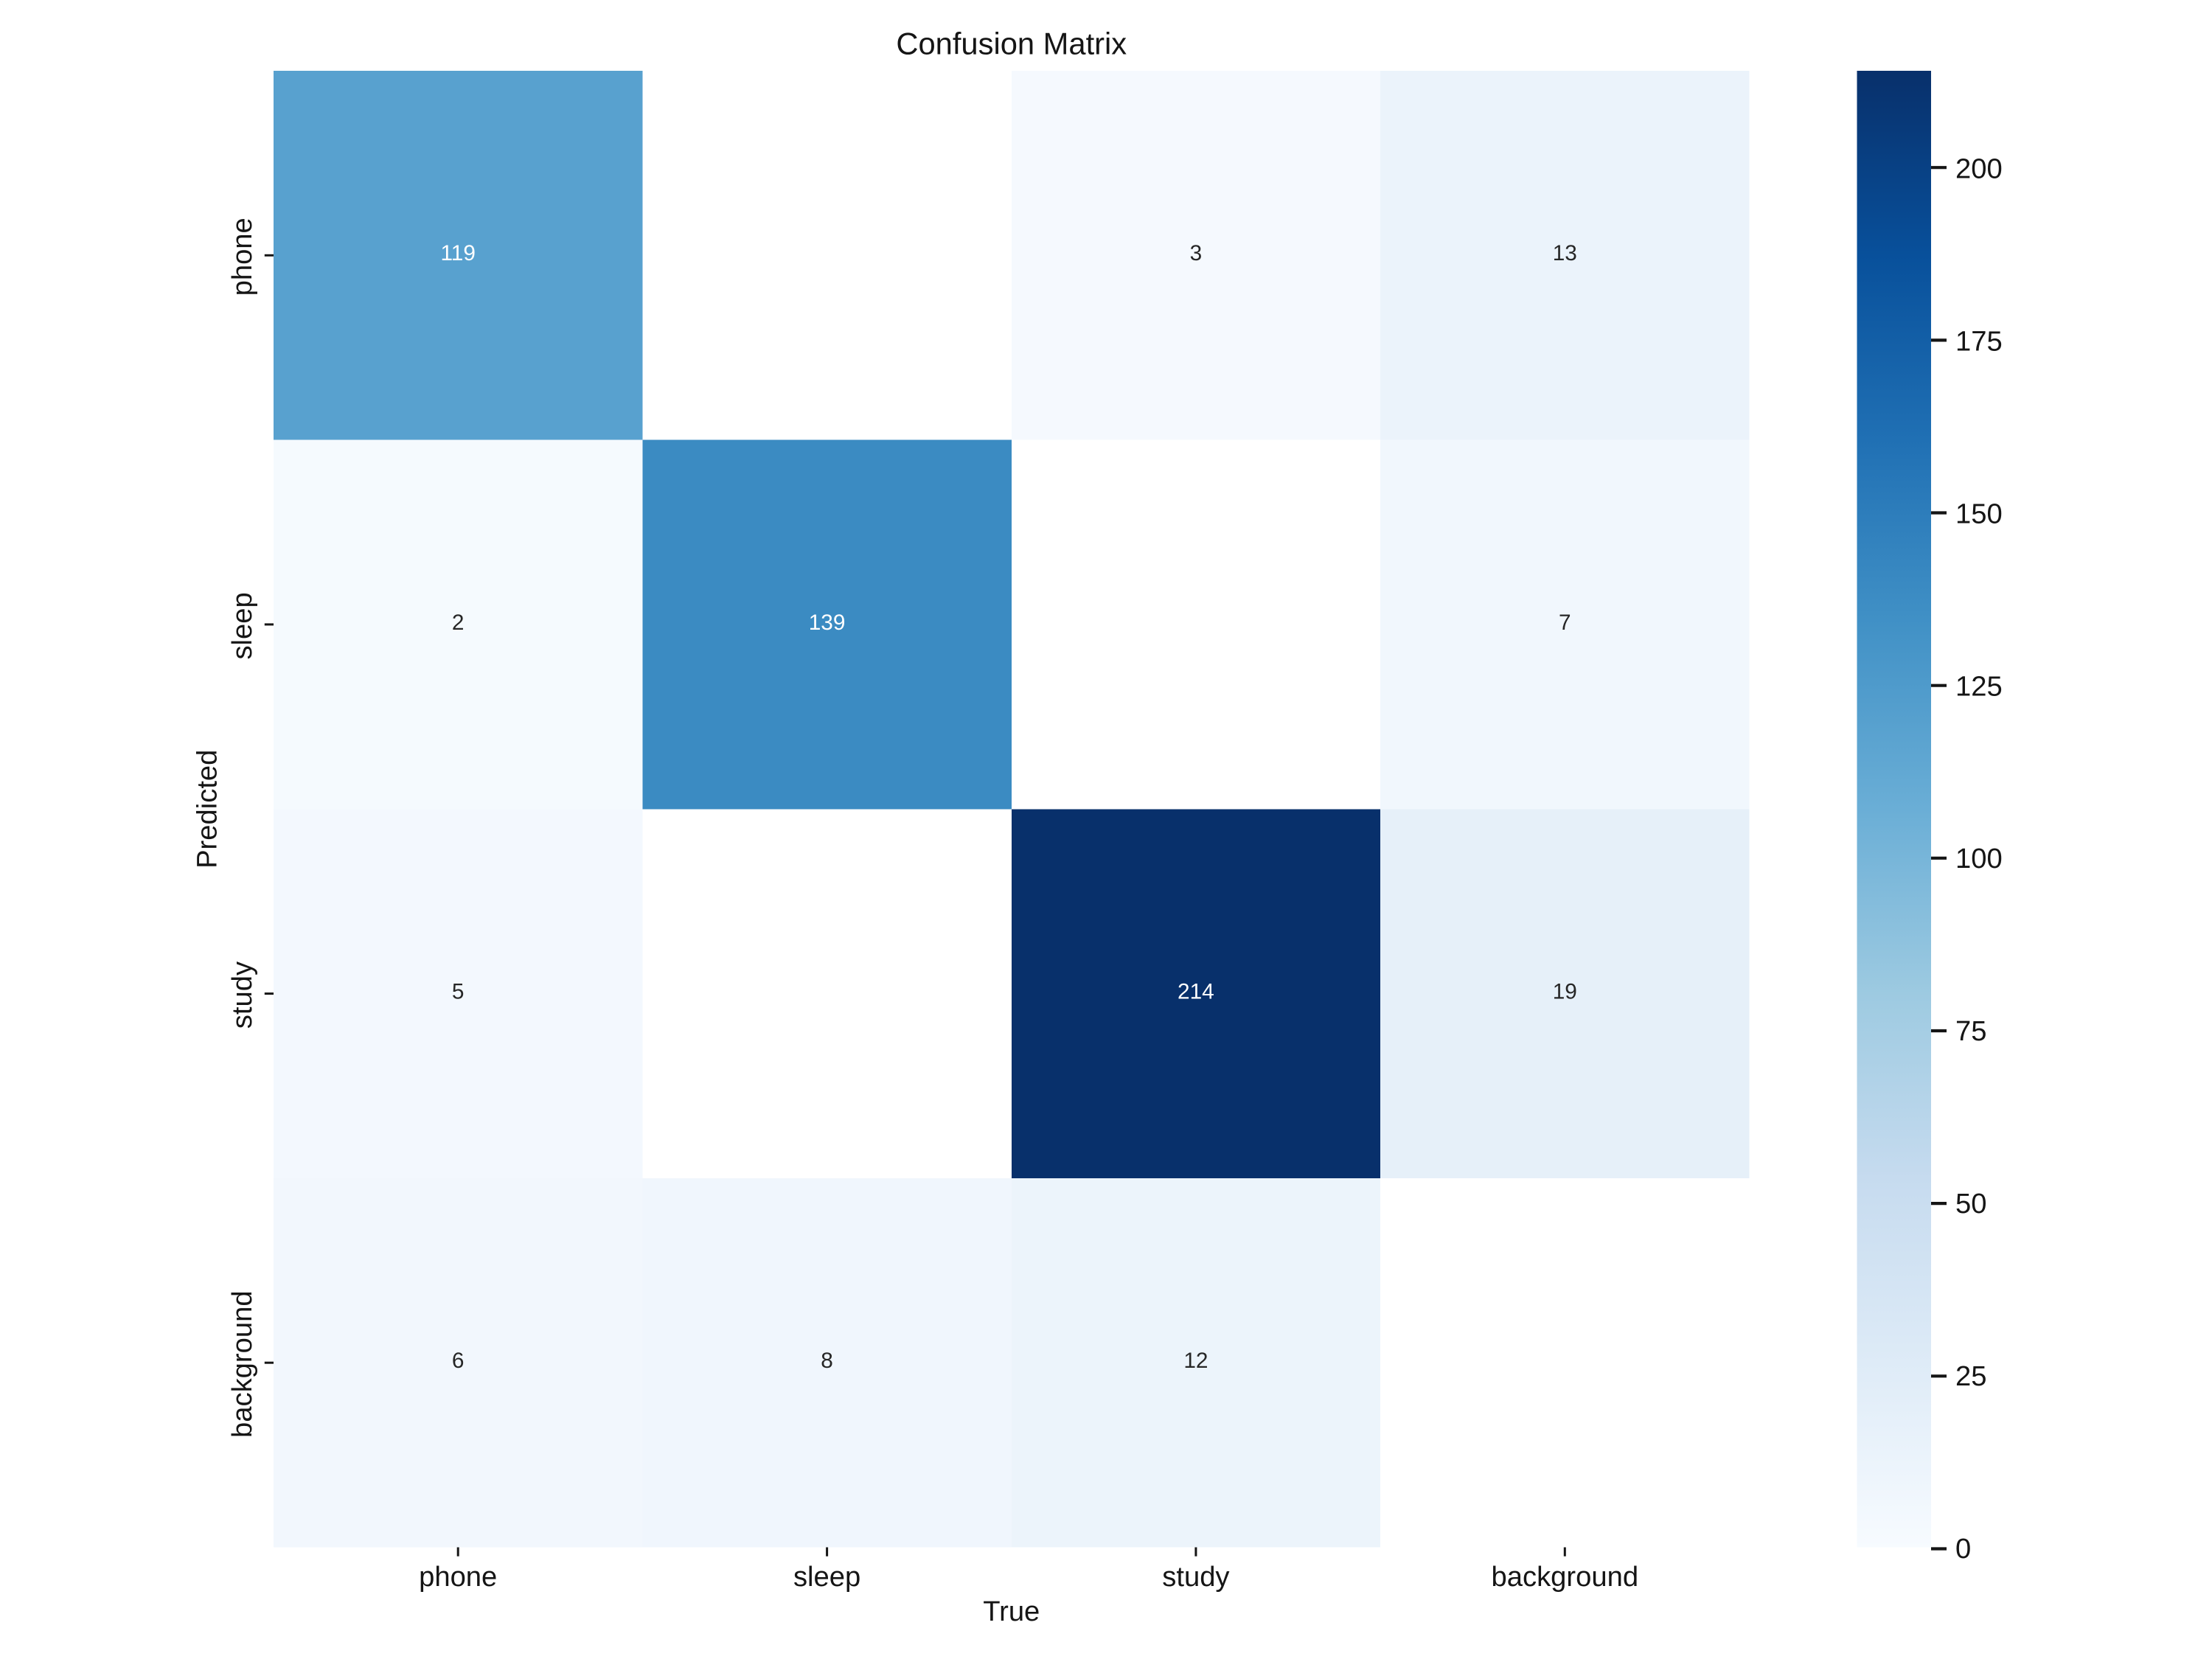 Image resolution: width=2212 pixels, height=1659 pixels. Describe the element at coordinates (827, 623) in the screenshot. I see `svg-text: 139` at that location.